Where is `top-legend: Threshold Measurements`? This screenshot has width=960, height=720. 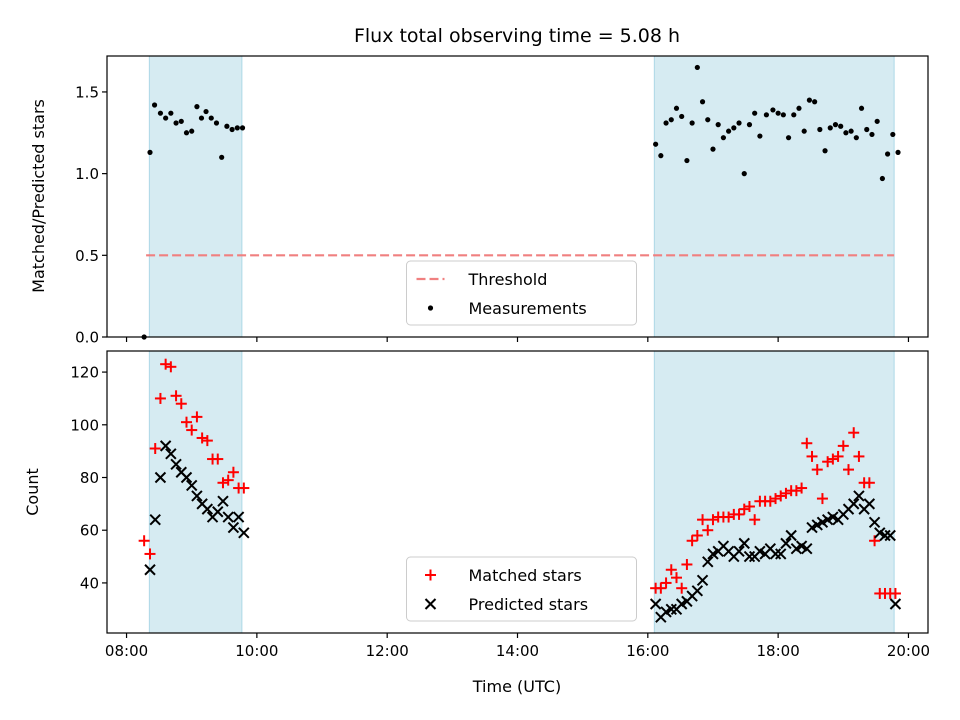 top-legend: Threshold Measurements is located at coordinates (521, 293).